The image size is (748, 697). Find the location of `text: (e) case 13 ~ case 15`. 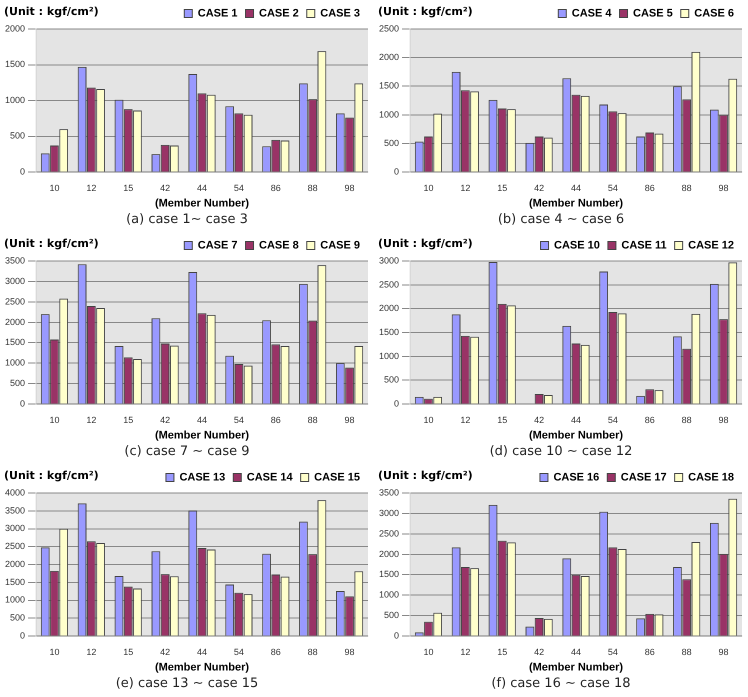

text: (e) case 13 ~ case 15 is located at coordinates (187, 684).